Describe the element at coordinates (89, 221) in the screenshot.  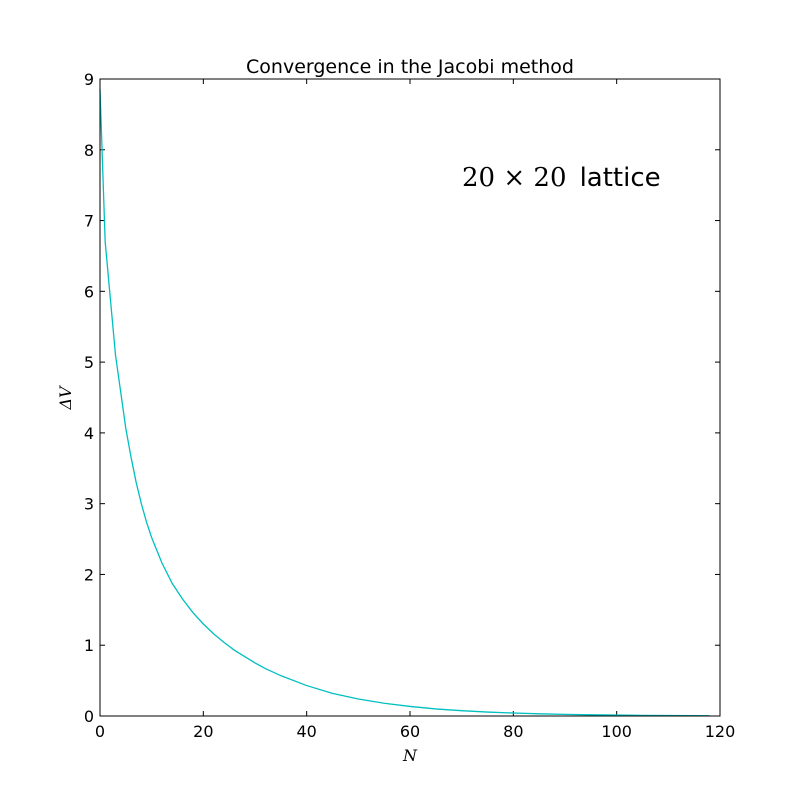
I see `y-tick-label-7: 7` at that location.